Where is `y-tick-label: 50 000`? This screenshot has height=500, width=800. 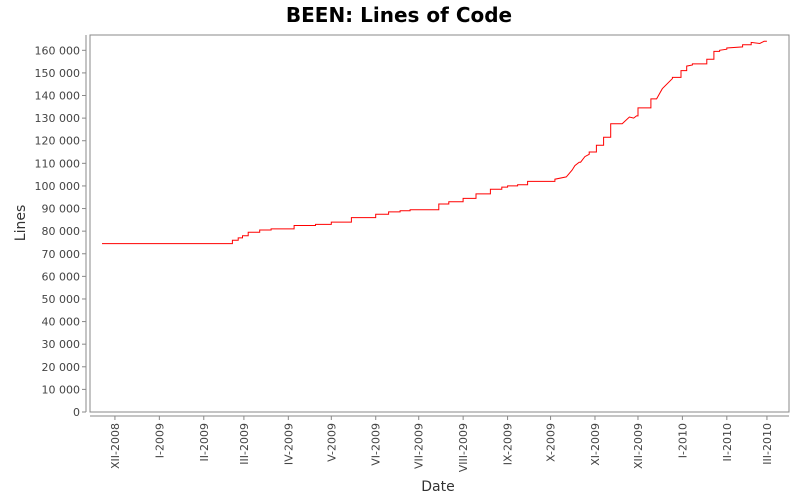 y-tick-label: 50 000 is located at coordinates (61, 299).